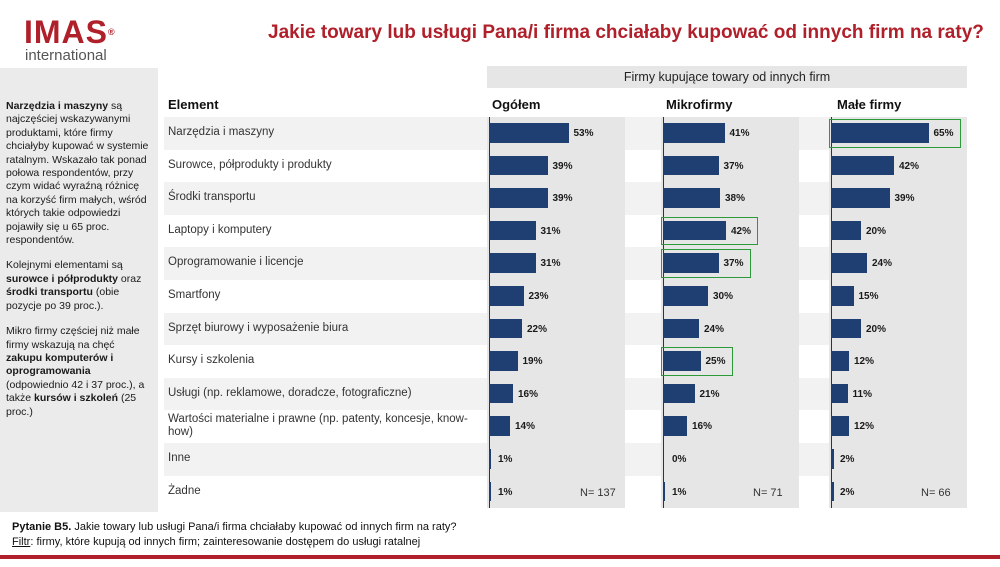 This screenshot has width=1000, height=567. Describe the element at coordinates (538, 296) in the screenshot. I see `data-label: 23%` at that location.